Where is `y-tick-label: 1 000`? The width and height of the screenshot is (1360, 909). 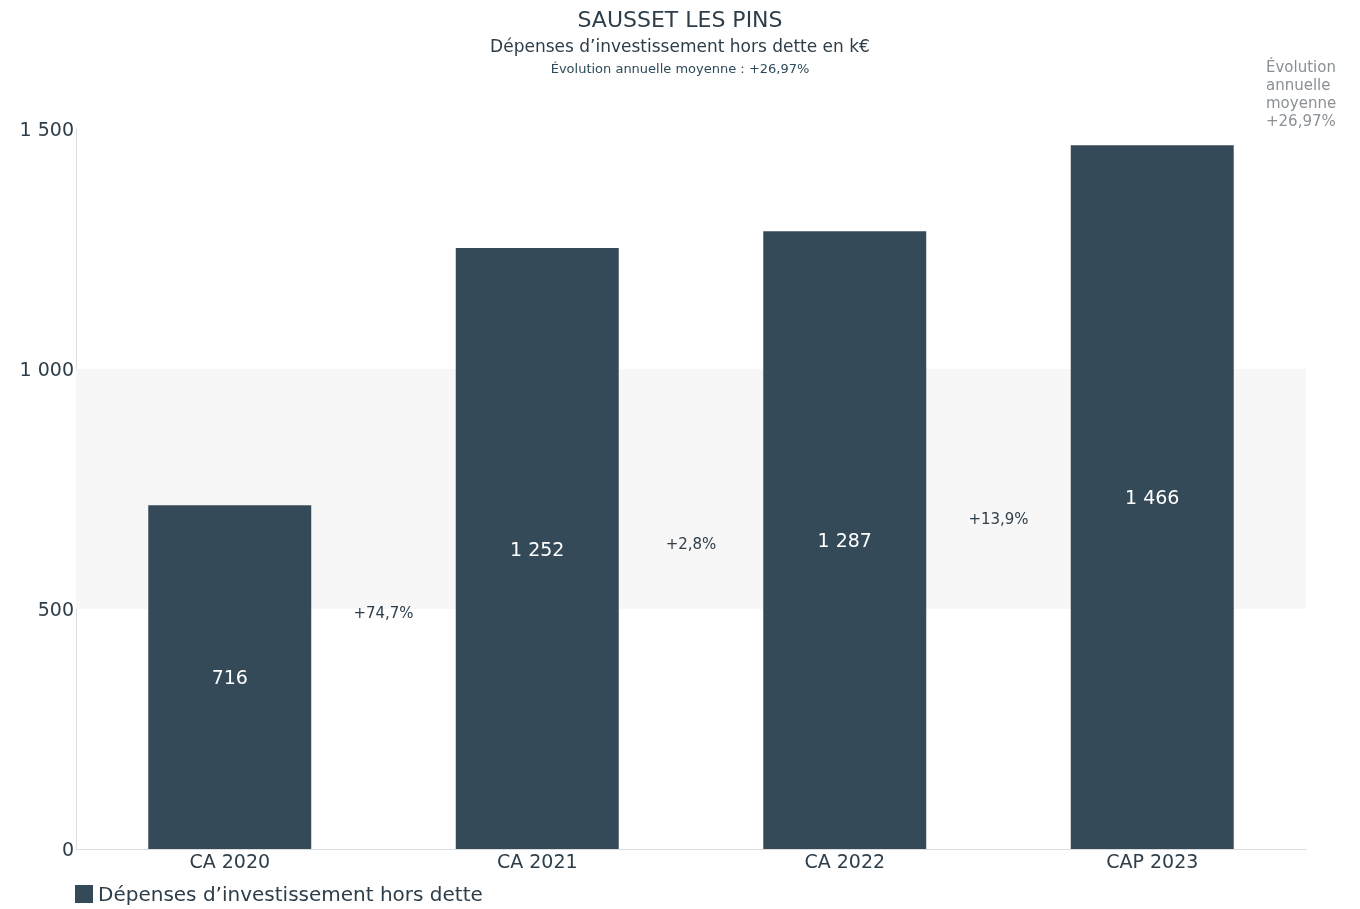
y-tick-label: 1 000 is located at coordinates (46, 369).